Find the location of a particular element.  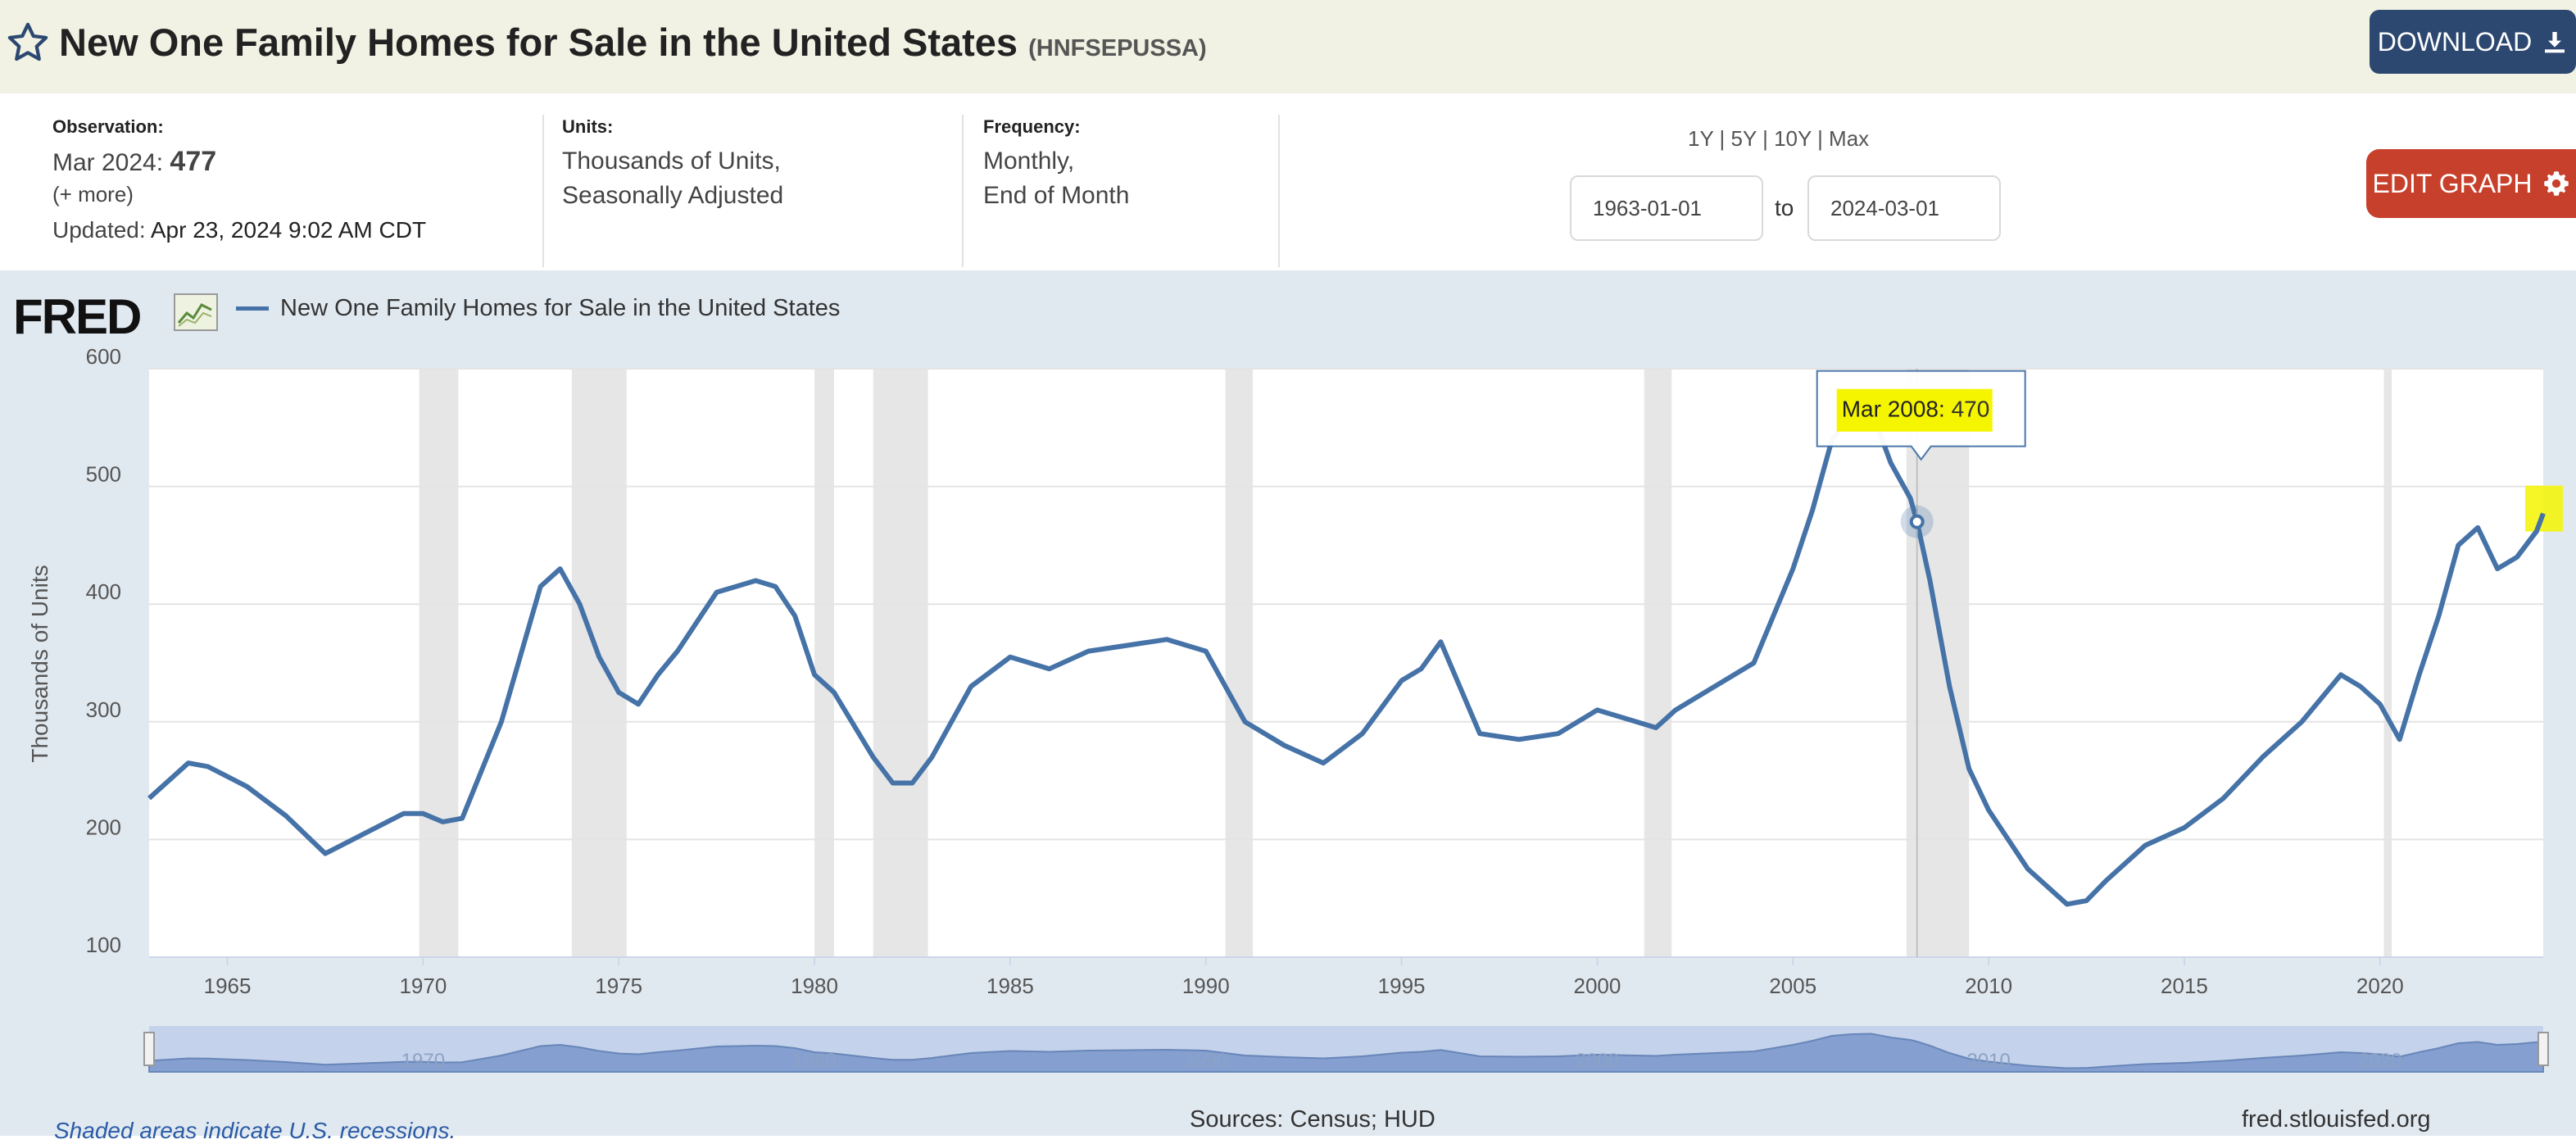

x-tick-label: 1970 is located at coordinates (423, 986).